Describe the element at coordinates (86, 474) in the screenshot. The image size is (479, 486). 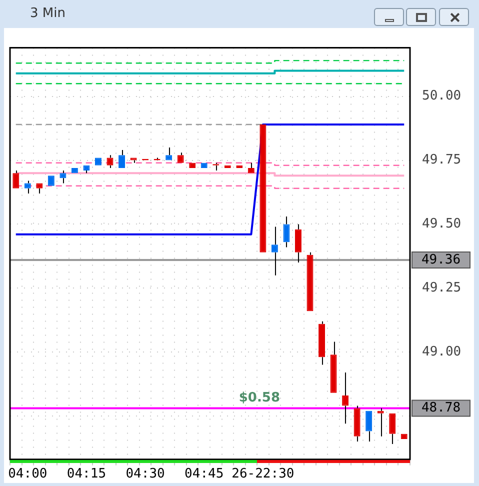
I see `x-tick-label: 04:15` at that location.